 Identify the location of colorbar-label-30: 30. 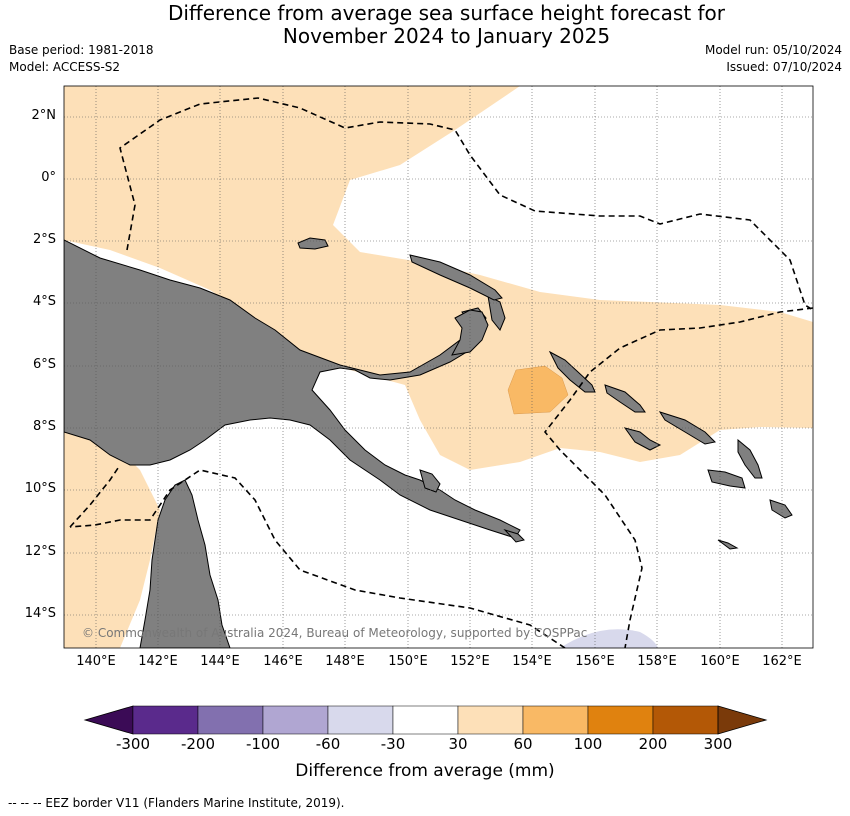
(458, 744).